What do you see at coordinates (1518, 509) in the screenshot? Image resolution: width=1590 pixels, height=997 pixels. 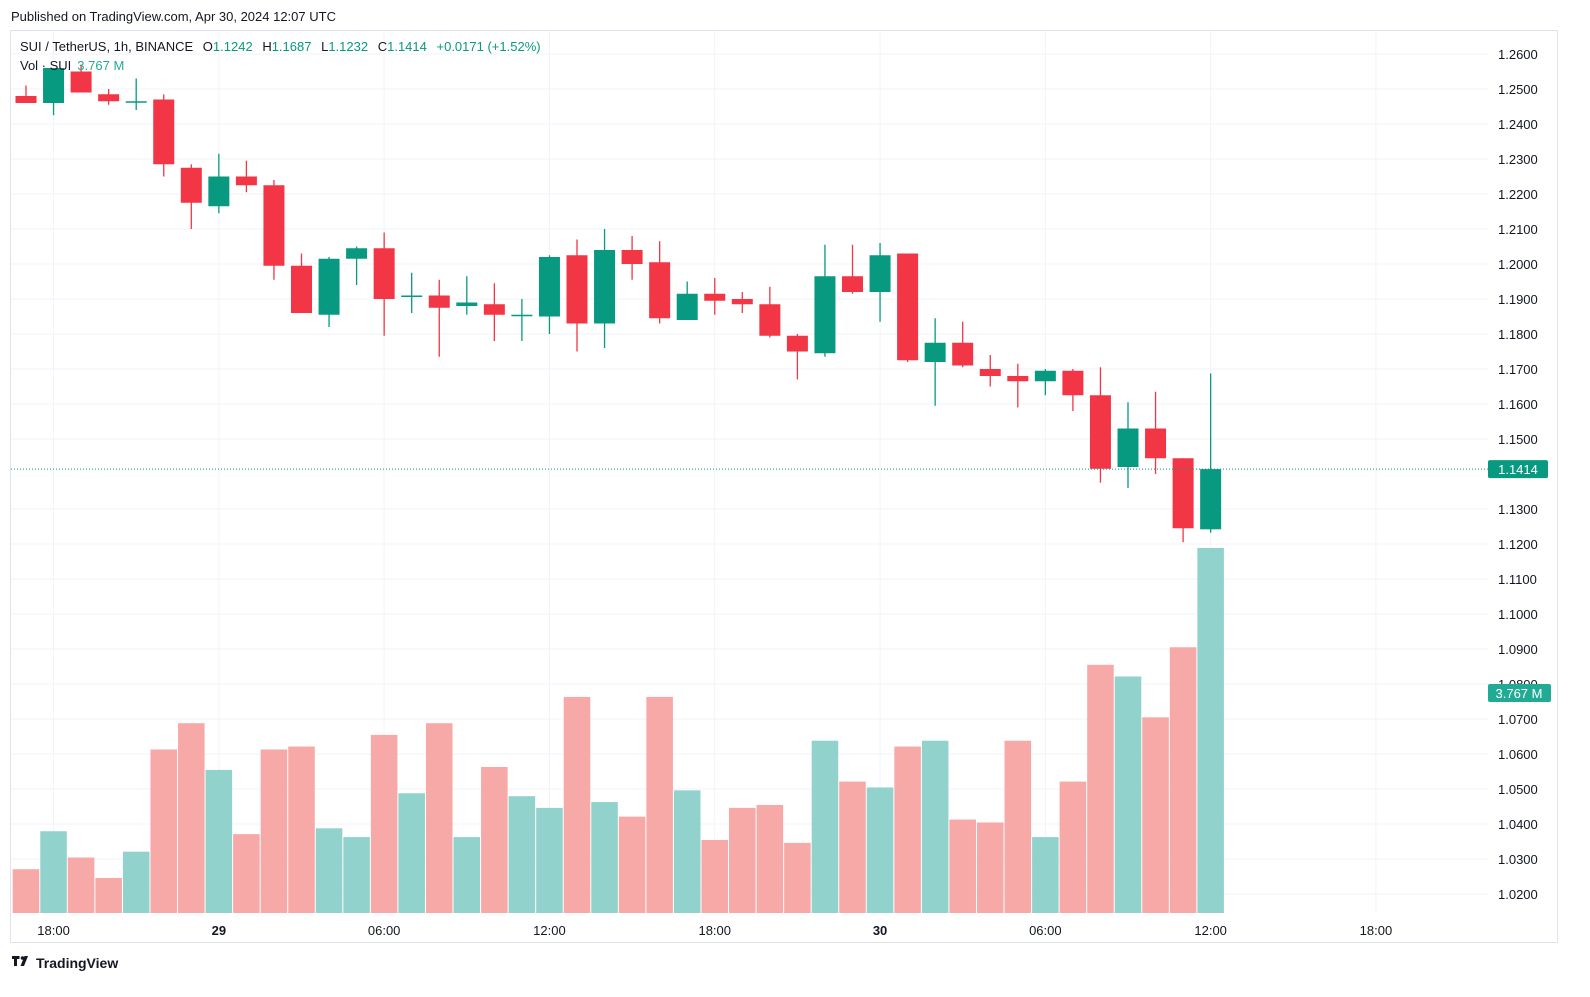 I see `price-tick-label: 1.1300` at bounding box center [1518, 509].